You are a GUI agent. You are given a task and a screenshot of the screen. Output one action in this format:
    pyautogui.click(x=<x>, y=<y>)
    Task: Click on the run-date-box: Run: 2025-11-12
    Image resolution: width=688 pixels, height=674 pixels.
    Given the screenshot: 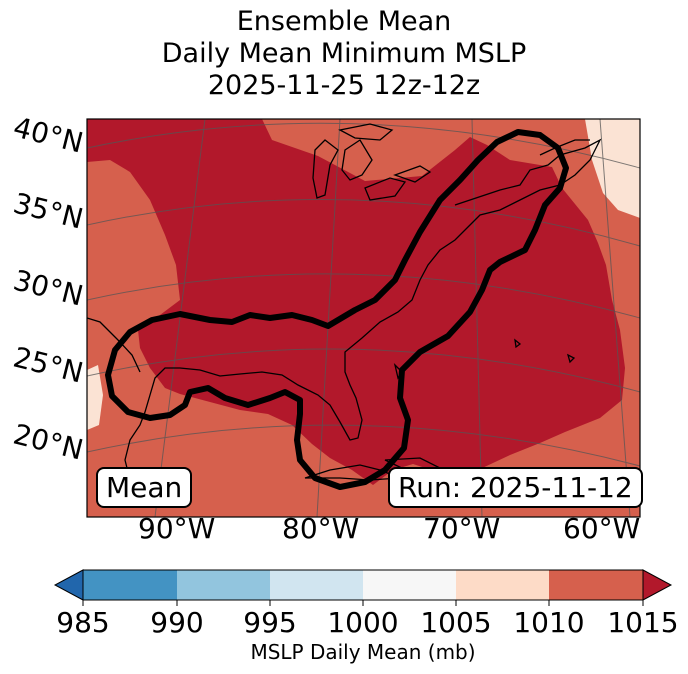 What is the action you would take?
    pyautogui.click(x=515, y=487)
    